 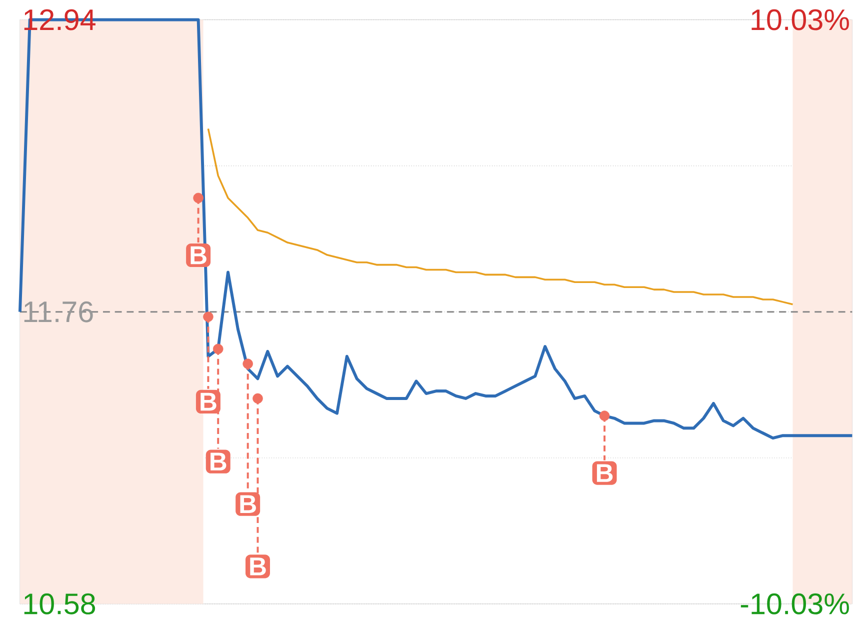 What do you see at coordinates (800, 19) in the screenshot?
I see `y2-tick-label: 10.03%` at bounding box center [800, 19].